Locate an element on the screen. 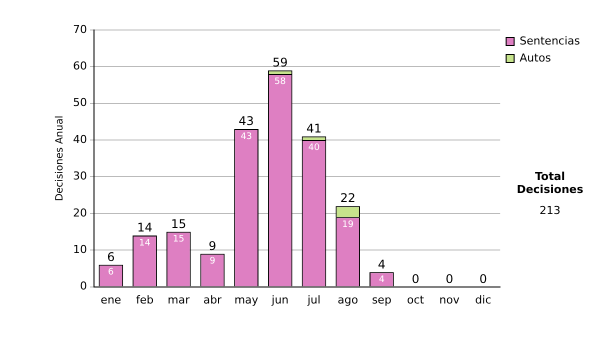  text: 213 is located at coordinates (550, 210).